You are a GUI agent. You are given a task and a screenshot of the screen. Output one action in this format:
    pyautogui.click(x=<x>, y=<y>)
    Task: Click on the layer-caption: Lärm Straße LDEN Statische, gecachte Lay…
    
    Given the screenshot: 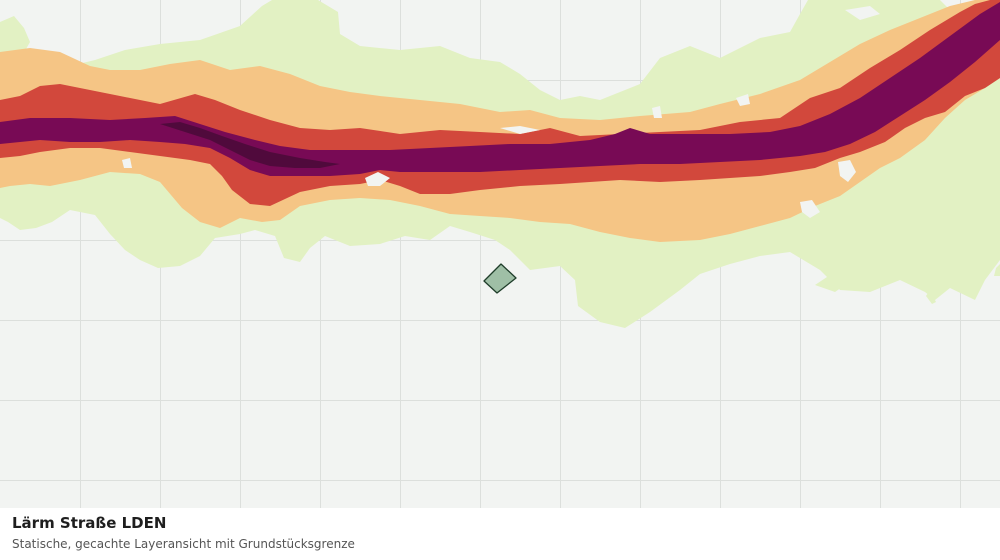 What is the action you would take?
    pyautogui.click(x=500, y=534)
    